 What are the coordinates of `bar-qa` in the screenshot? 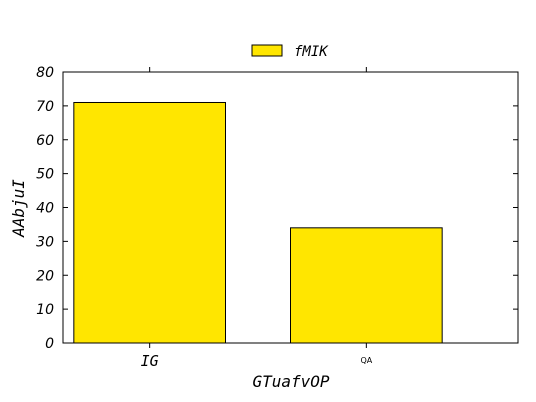 It's located at (366, 285).